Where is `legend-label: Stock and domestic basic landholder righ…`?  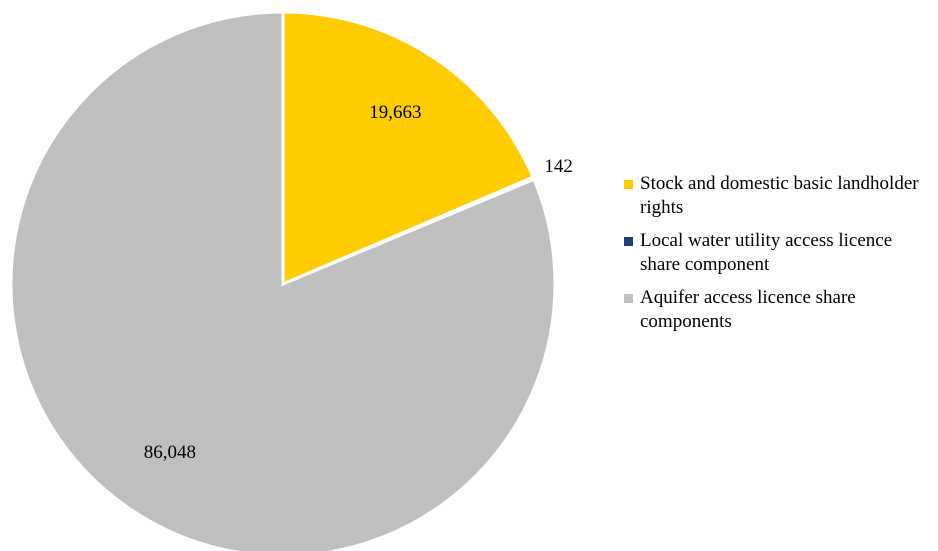
legend-label: Stock and domestic basic landholder righ… is located at coordinates (779, 195).